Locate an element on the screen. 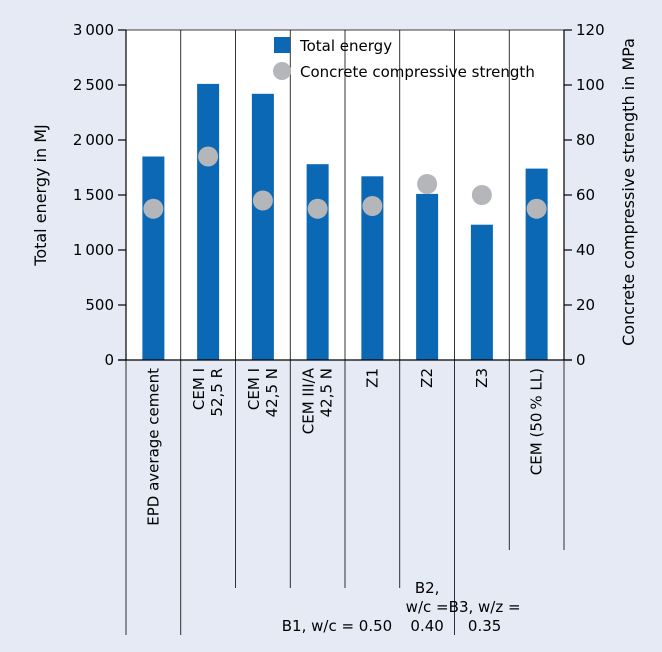 Image resolution: width=662 pixels, height=652 pixels. group-label: 0.35 is located at coordinates (484, 626).